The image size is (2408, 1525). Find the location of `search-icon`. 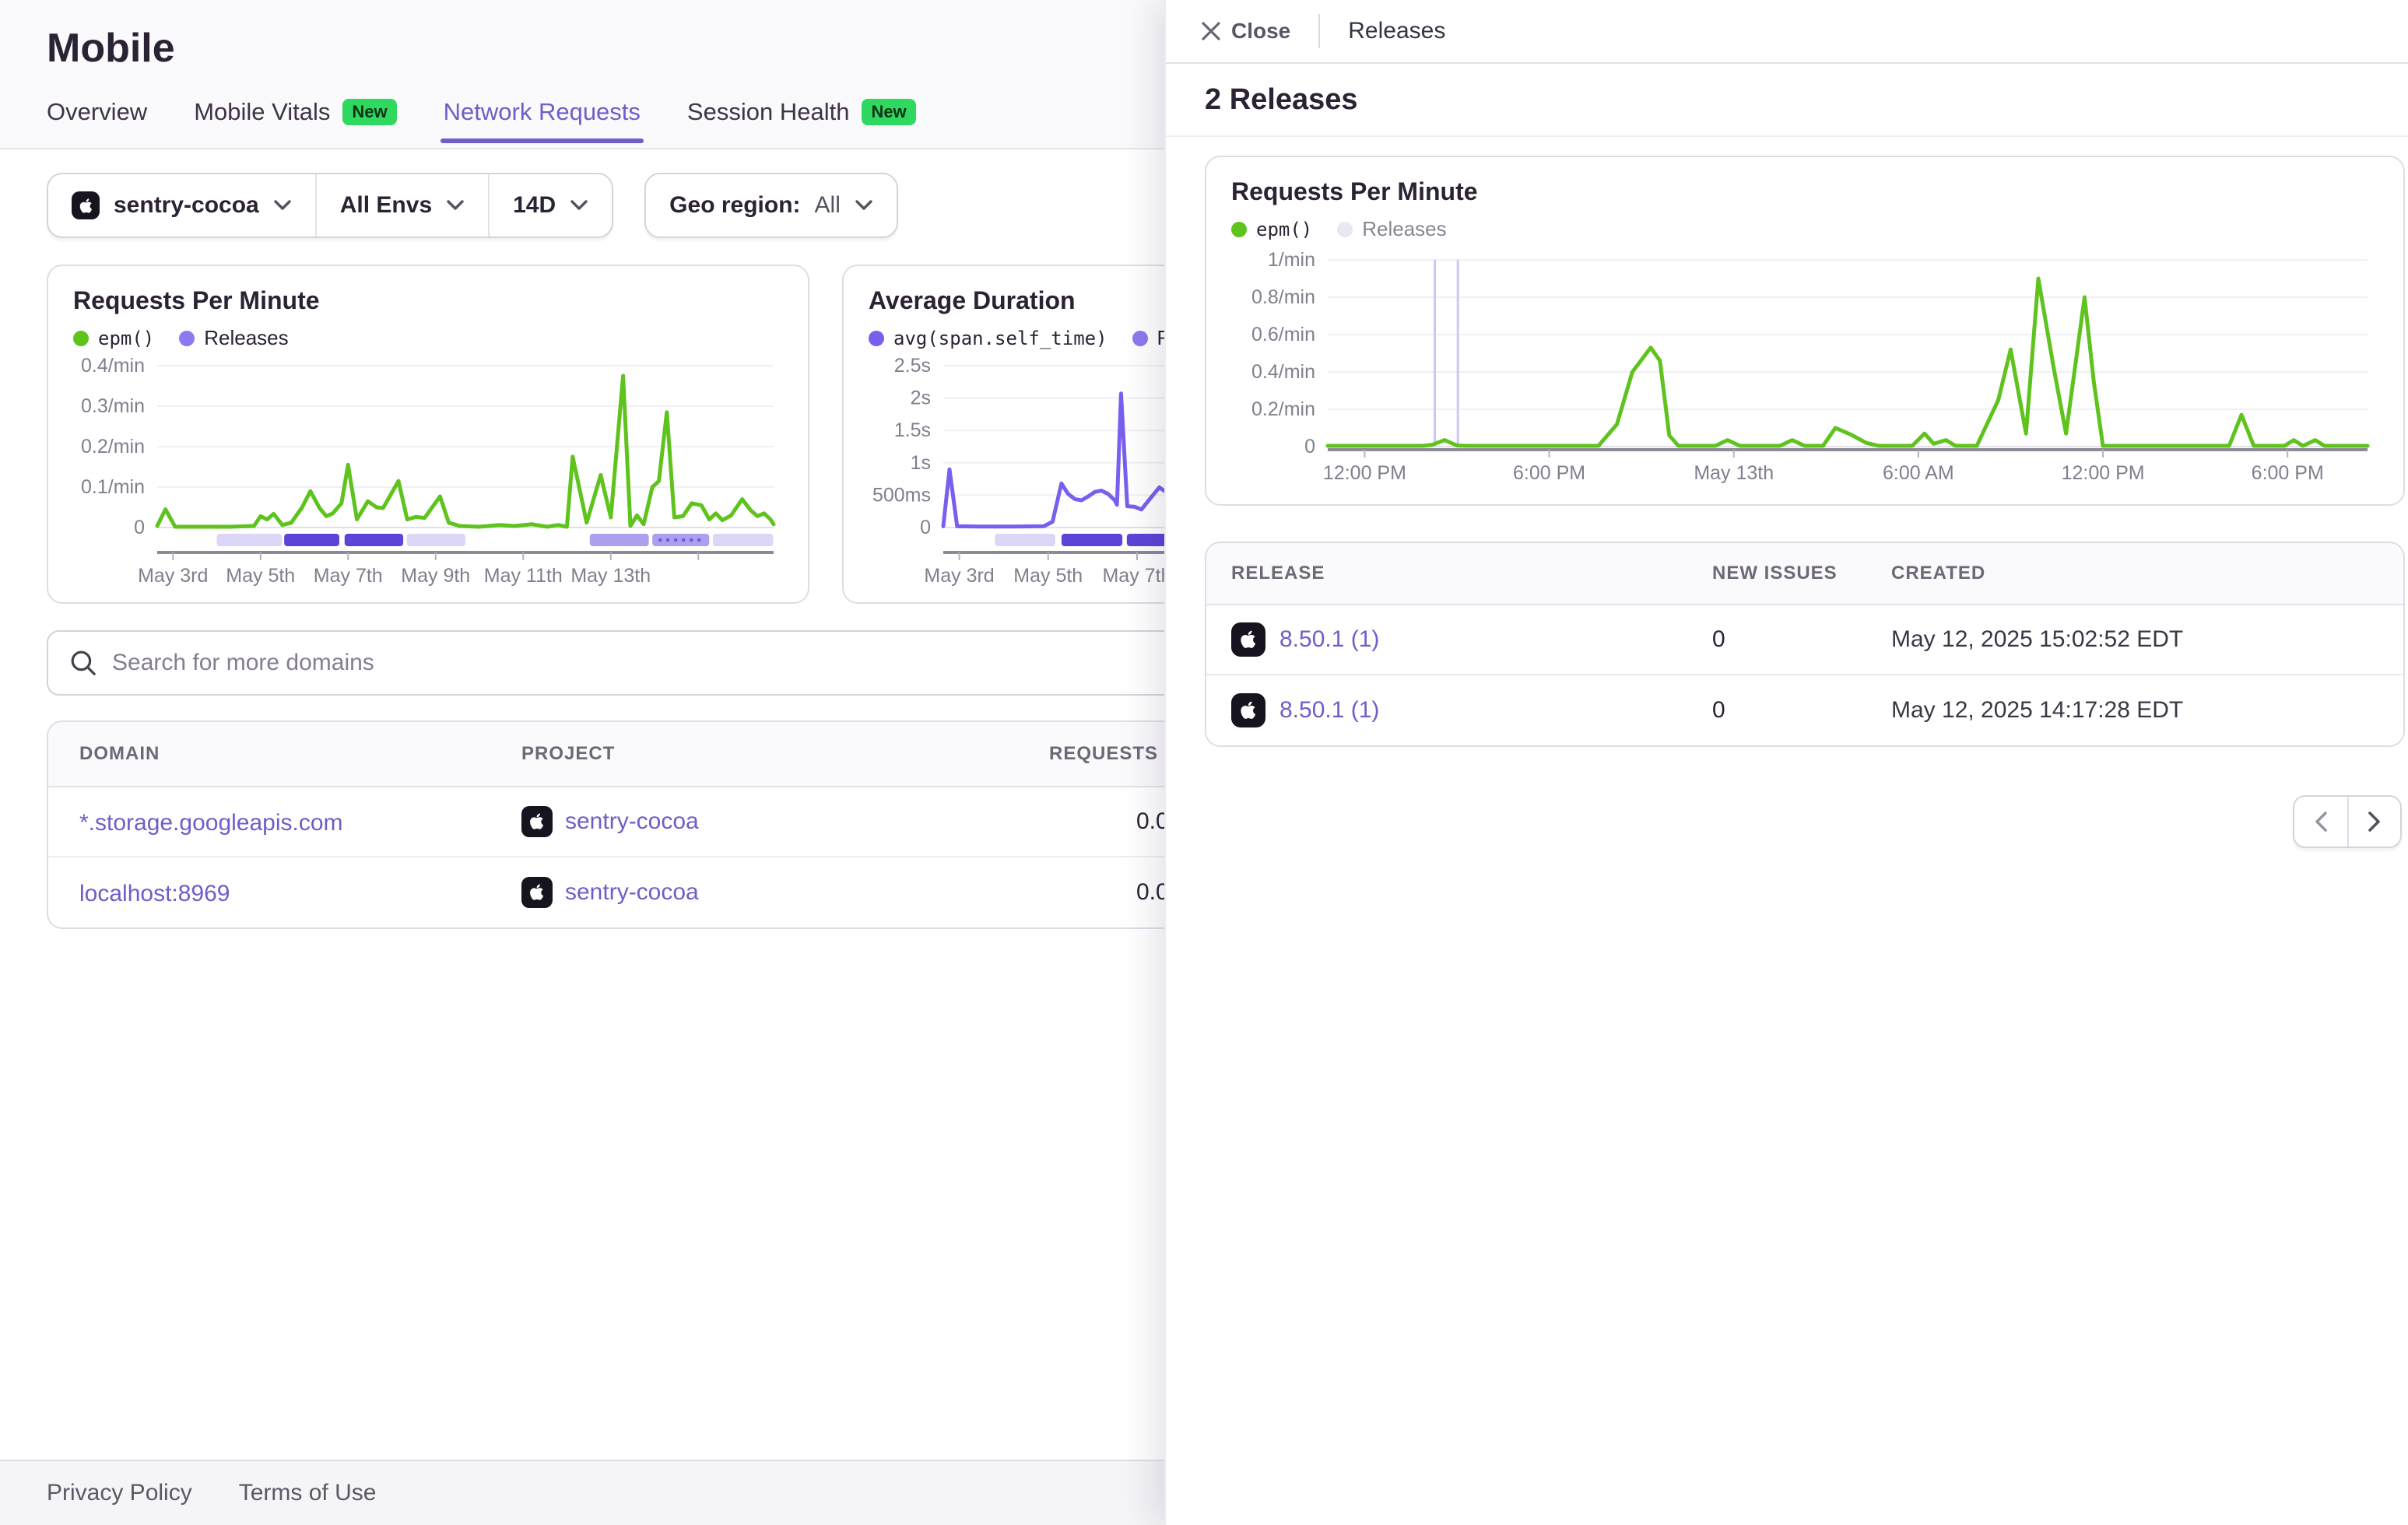

search-icon is located at coordinates (83, 663).